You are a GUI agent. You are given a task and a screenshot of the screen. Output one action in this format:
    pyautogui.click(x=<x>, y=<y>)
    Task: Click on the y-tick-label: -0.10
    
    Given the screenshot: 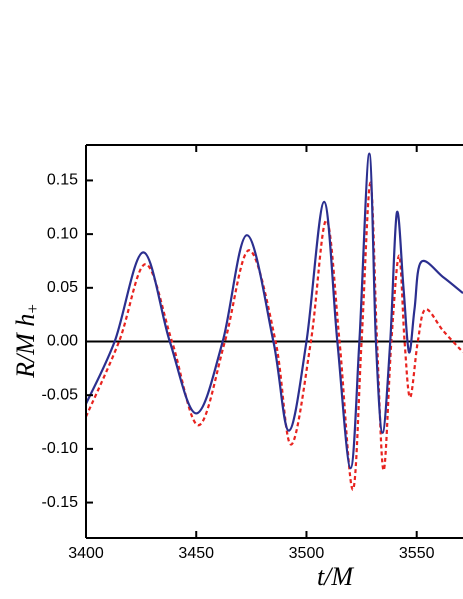 What is the action you would take?
    pyautogui.click(x=60, y=448)
    